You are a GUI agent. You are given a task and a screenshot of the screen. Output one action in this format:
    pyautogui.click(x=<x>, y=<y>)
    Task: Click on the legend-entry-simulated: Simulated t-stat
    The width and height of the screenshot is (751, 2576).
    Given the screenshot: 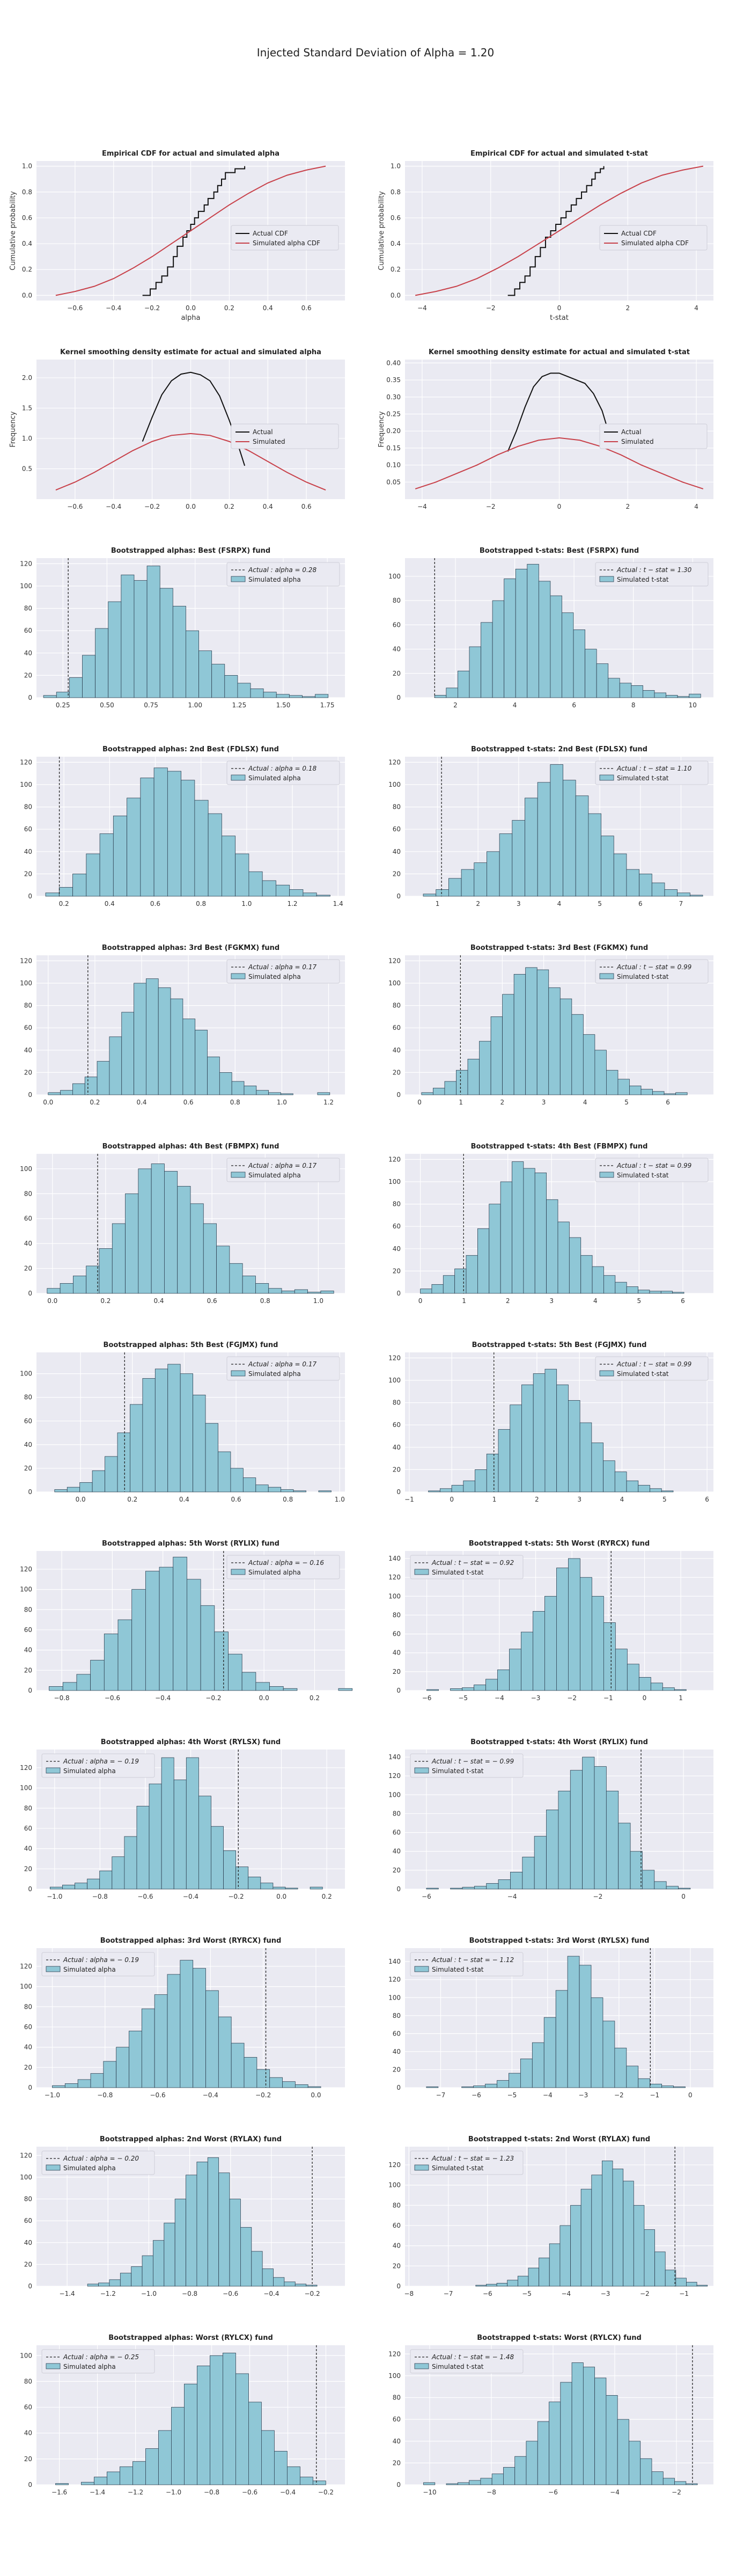 What is the action you would take?
    pyautogui.click(x=643, y=976)
    